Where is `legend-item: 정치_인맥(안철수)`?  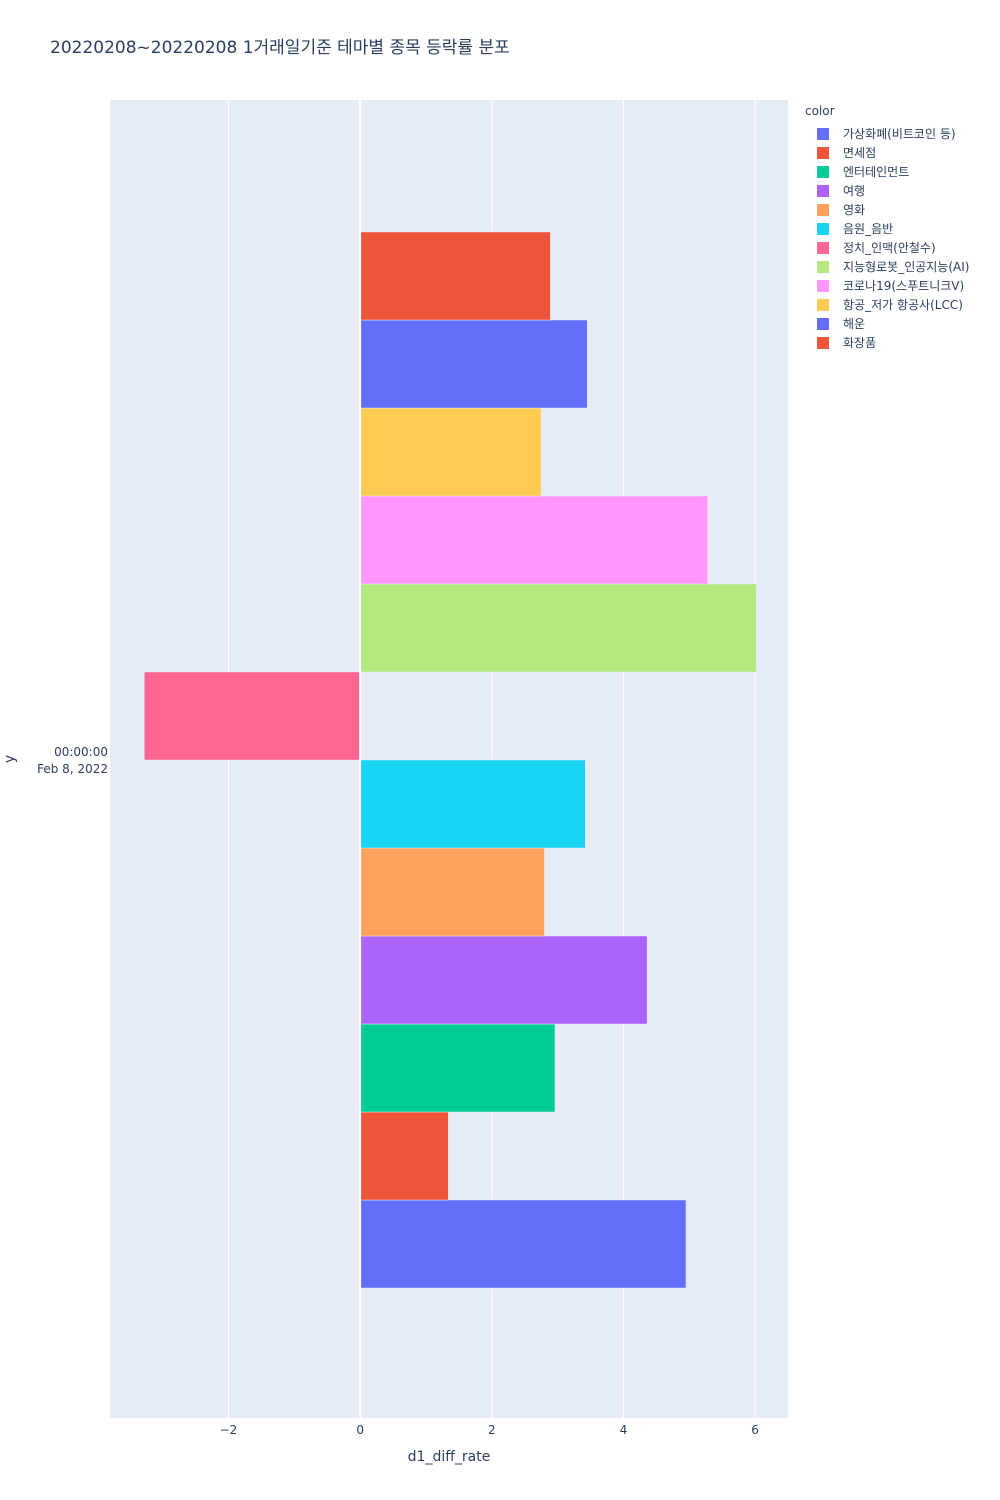
legend-item: 정치_인맥(안철수) is located at coordinates (887, 247).